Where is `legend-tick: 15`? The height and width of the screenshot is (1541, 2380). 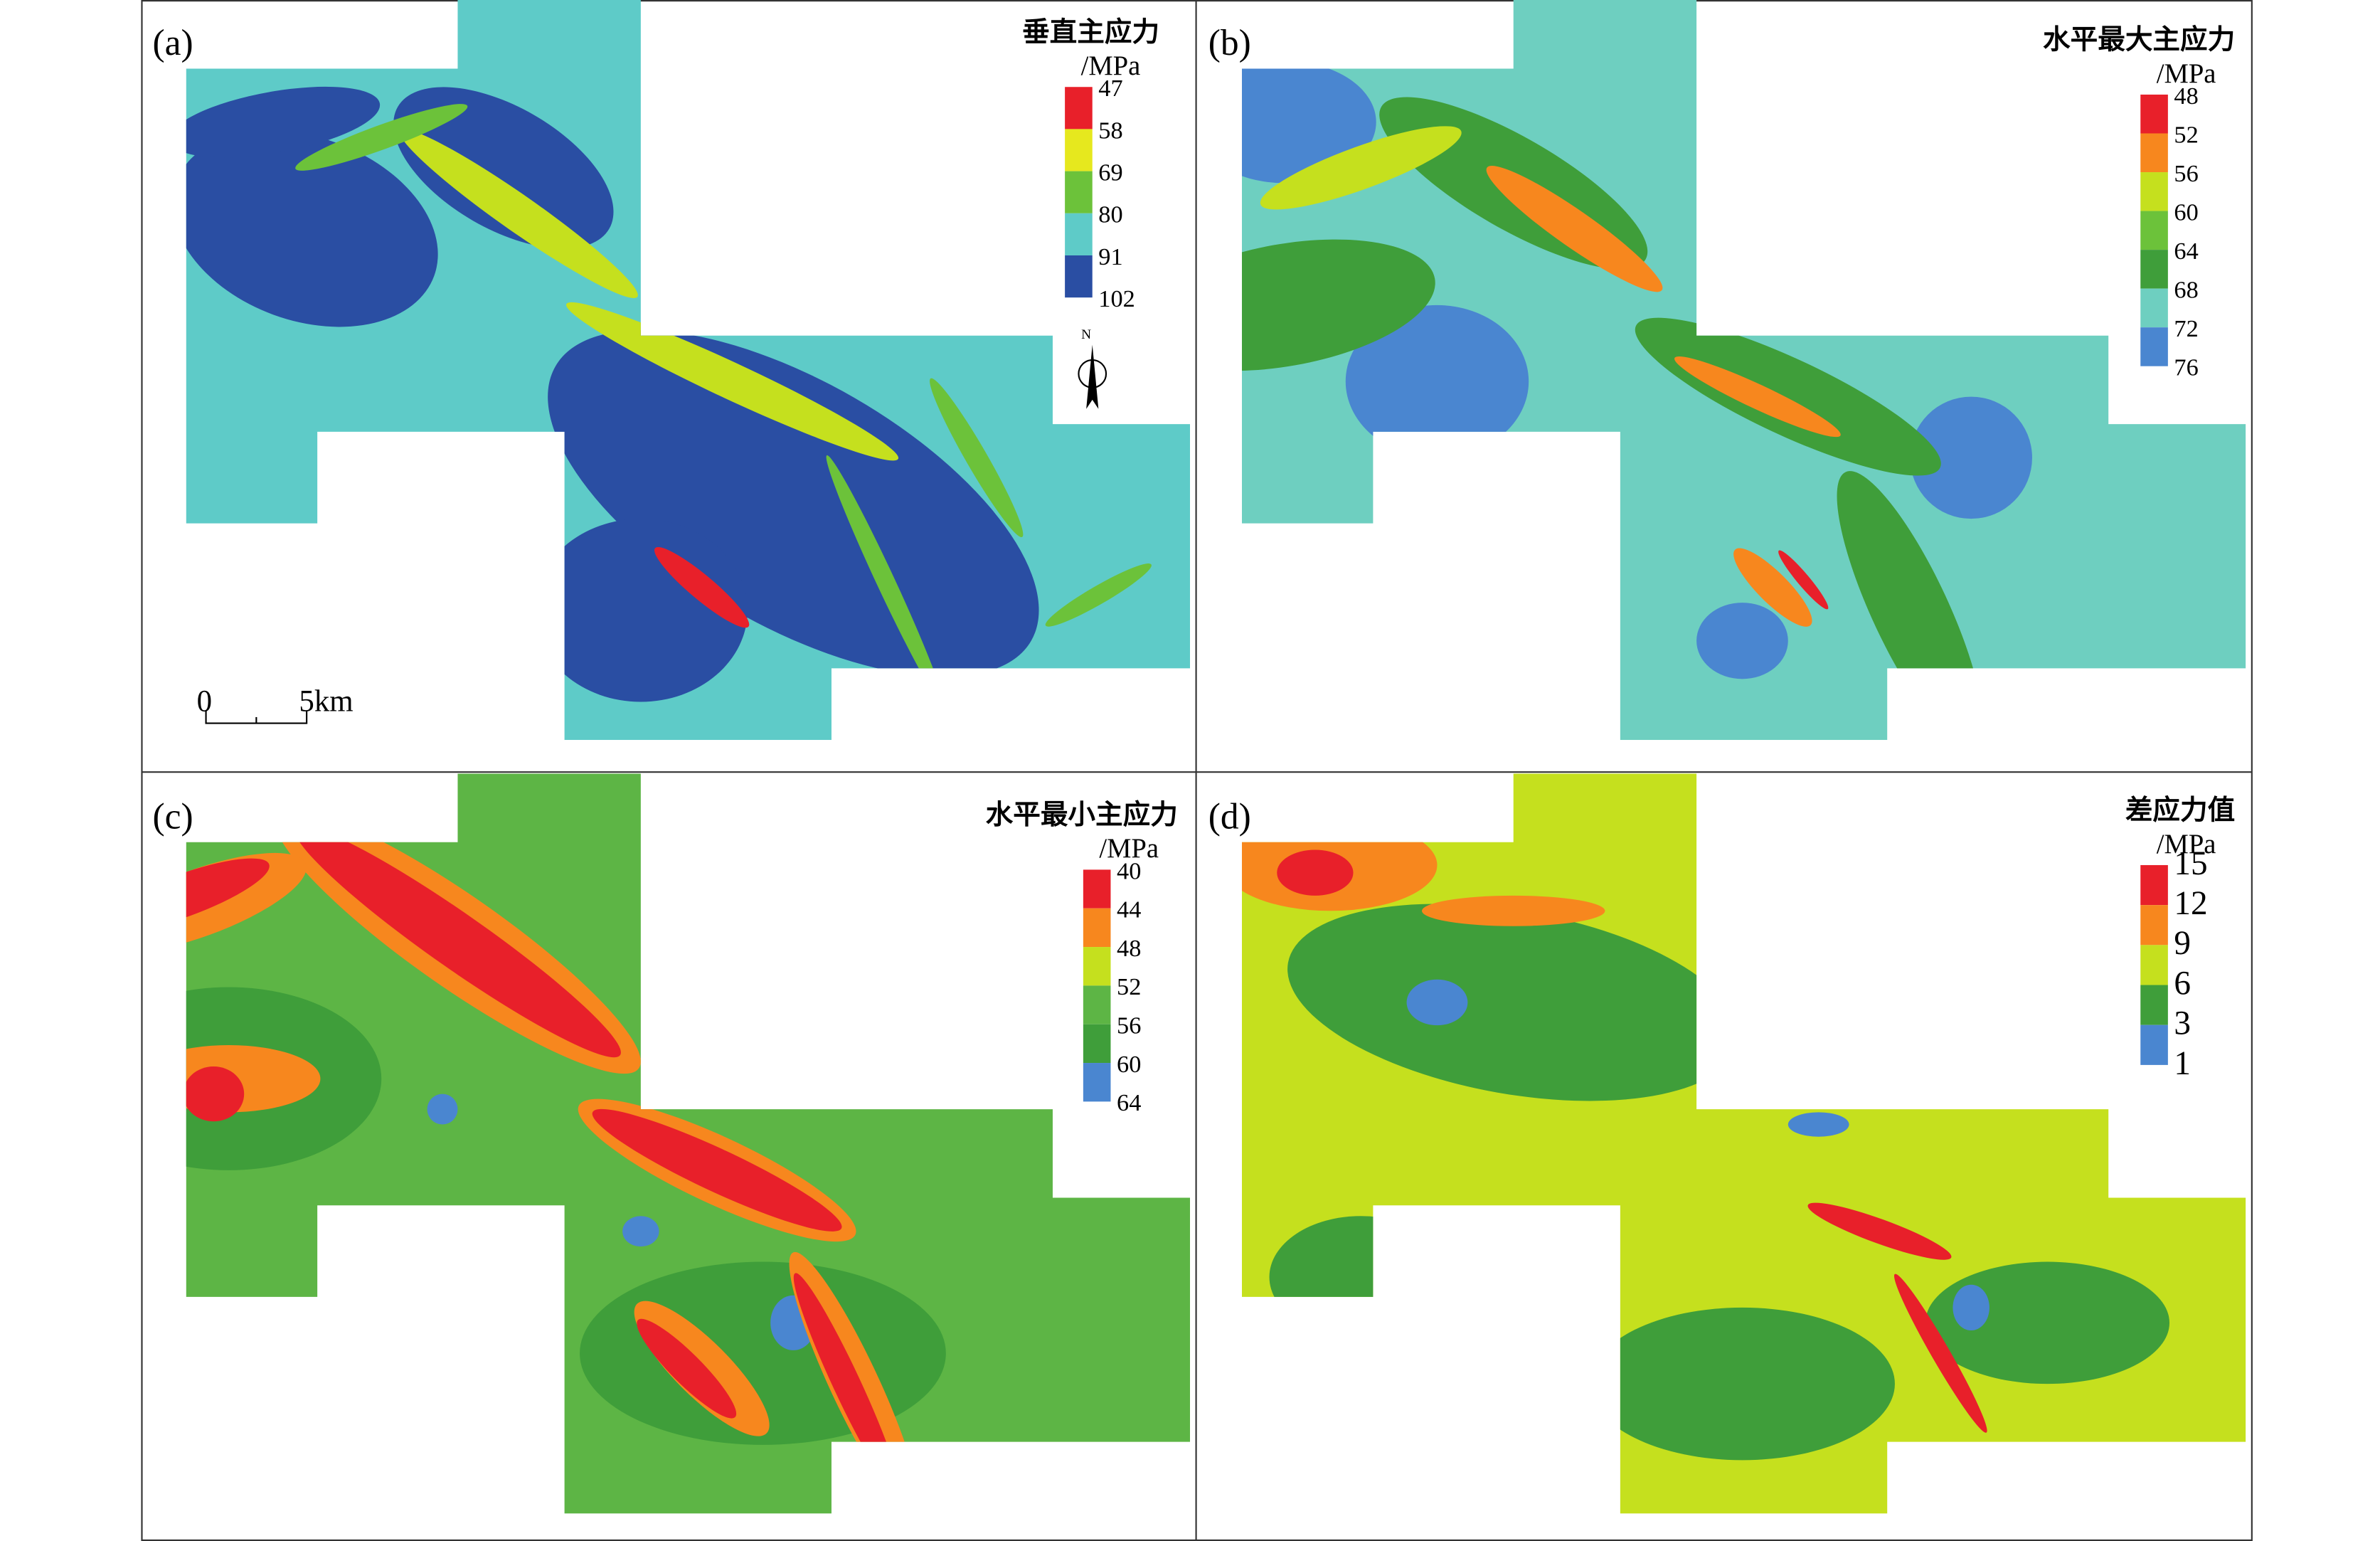 legend-tick: 15 is located at coordinates (2190, 863).